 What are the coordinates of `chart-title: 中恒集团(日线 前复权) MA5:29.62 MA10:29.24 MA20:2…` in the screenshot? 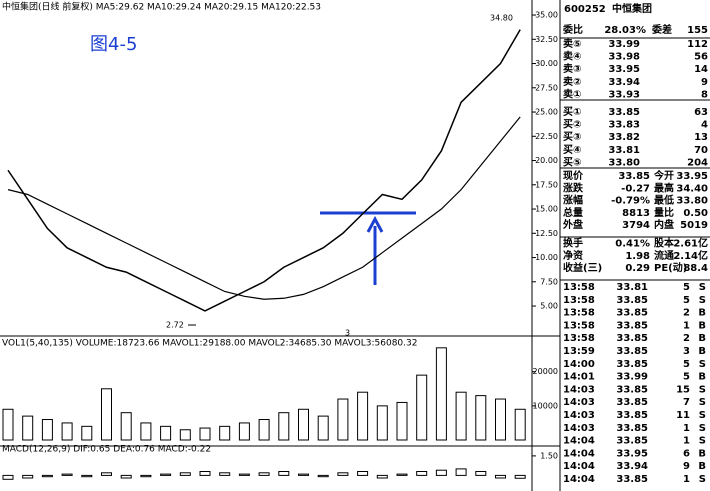 It's located at (161, 7).